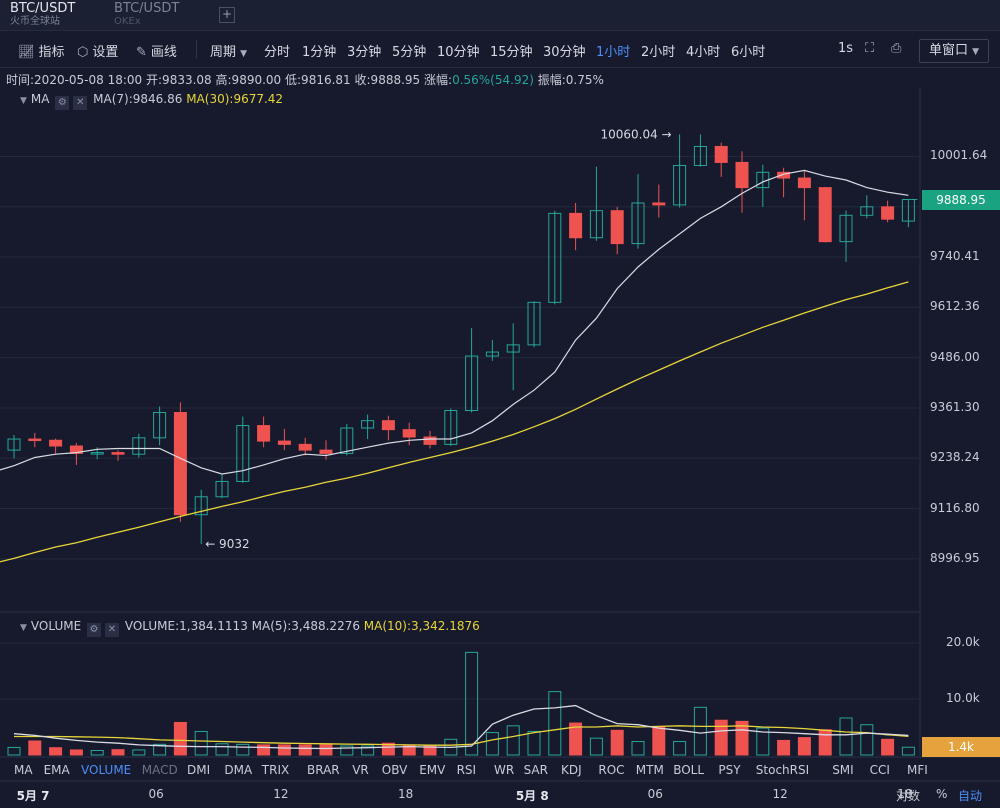 Image resolution: width=1000 pixels, height=808 pixels. What do you see at coordinates (156, 50) in the screenshot?
I see `draw-button: ✎ 画线` at bounding box center [156, 50].